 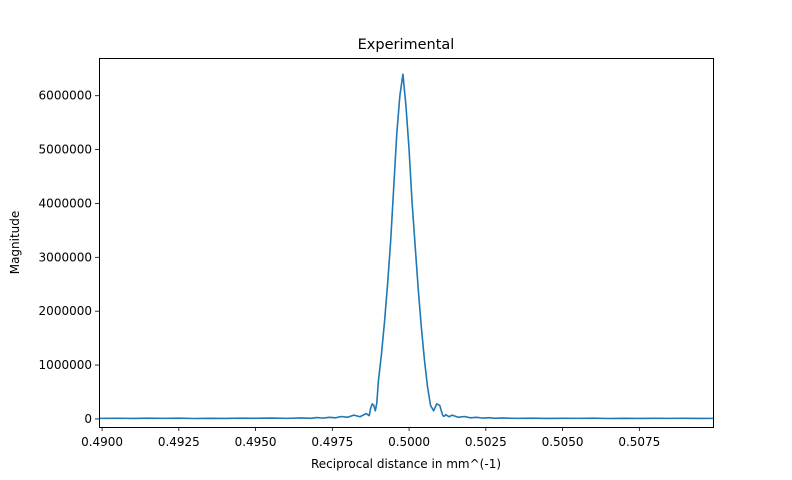 I want to click on x-tick-label: 0.5075, so click(x=639, y=442).